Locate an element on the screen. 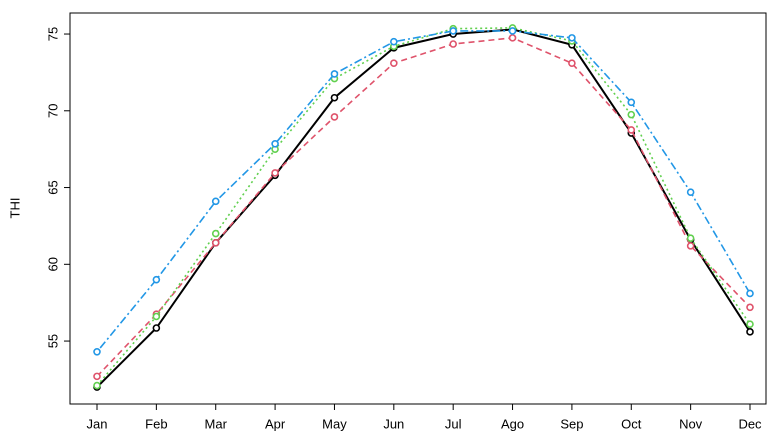 This screenshot has width=767, height=432. y-axis-label: THI is located at coordinates (14, 208).